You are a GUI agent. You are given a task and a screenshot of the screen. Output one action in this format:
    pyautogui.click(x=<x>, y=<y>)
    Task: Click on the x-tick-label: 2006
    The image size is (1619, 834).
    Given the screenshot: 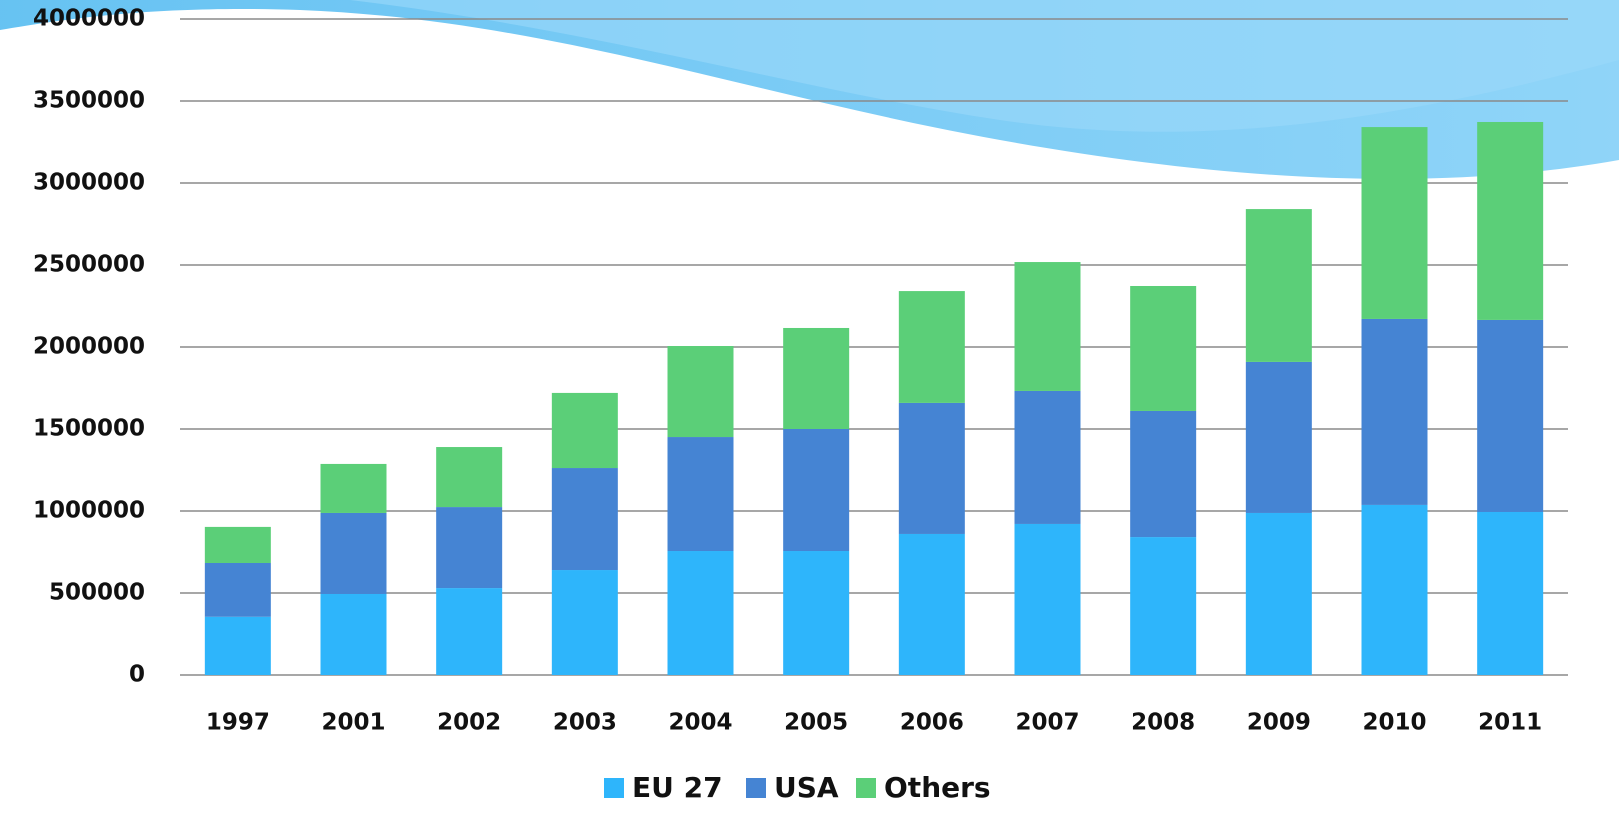 What is the action you would take?
    pyautogui.click(x=932, y=723)
    